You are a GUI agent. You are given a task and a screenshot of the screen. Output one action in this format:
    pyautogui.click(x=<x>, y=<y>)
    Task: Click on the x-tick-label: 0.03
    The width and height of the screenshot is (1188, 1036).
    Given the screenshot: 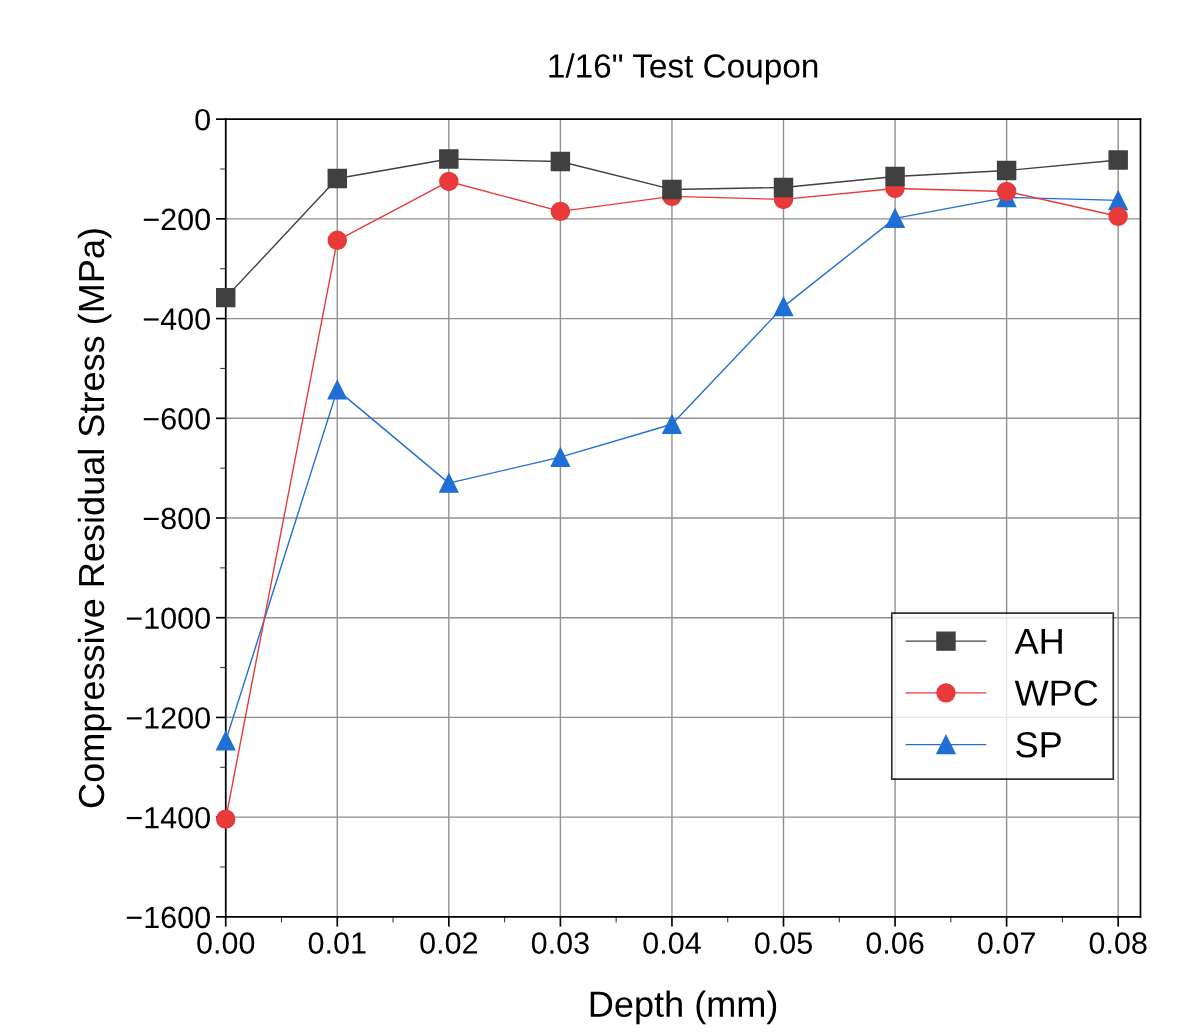 What is the action you would take?
    pyautogui.click(x=560, y=943)
    